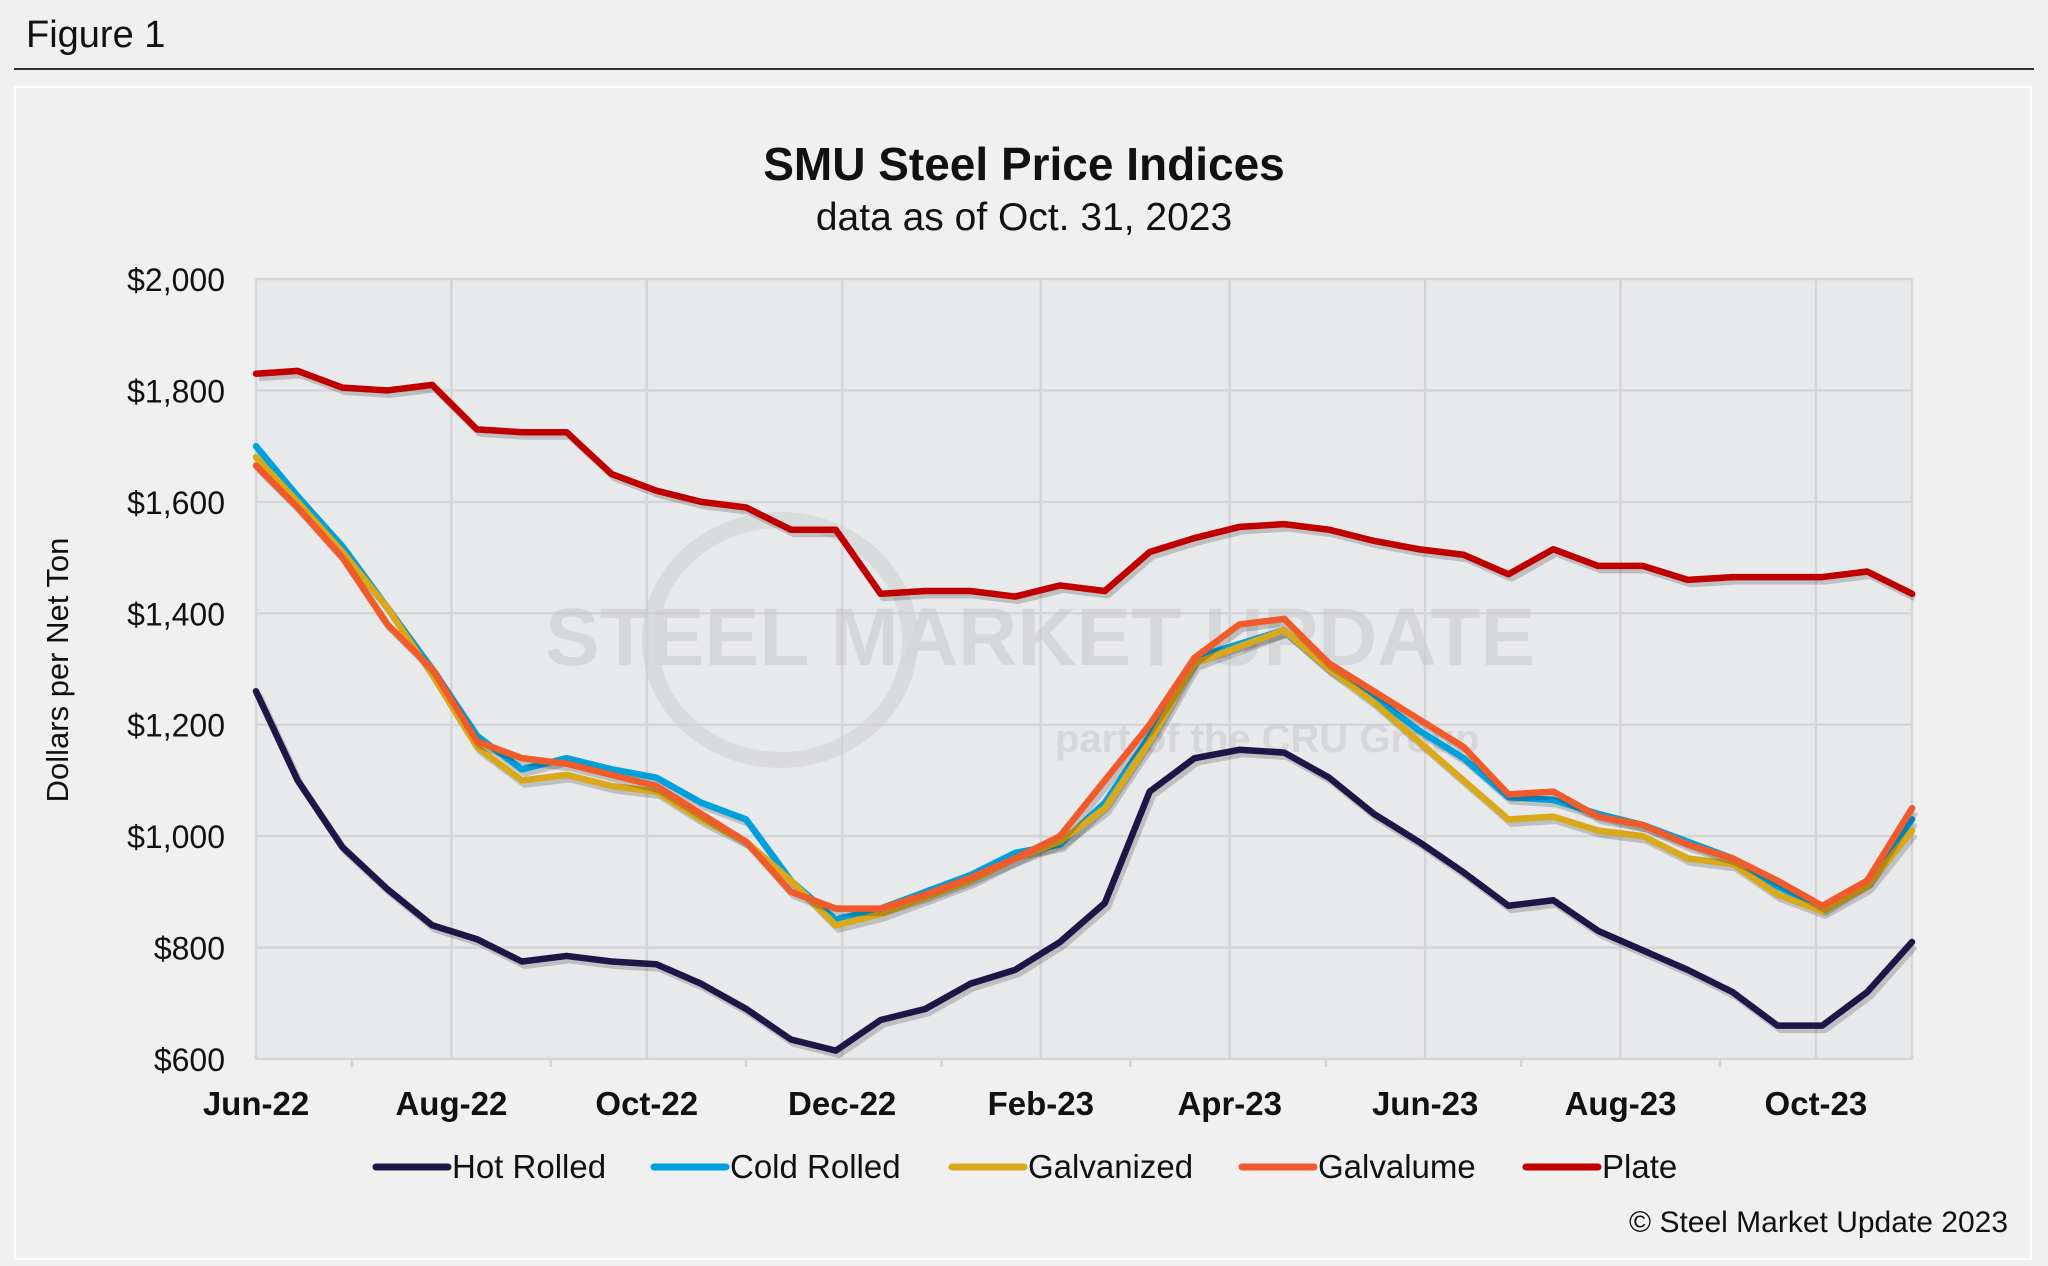 This screenshot has height=1266, width=2048. Describe the element at coordinates (1639, 1166) in the screenshot. I see `legend-label-plate: Plate` at that location.